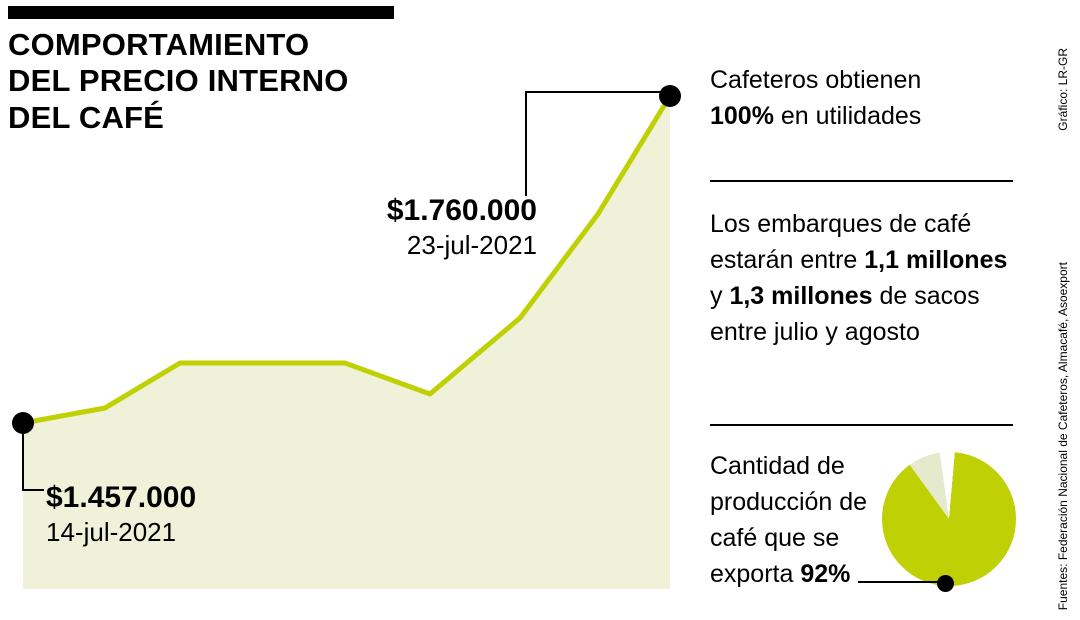  What do you see at coordinates (841, 242) in the screenshot?
I see `fact-text: Los embarques de café estarán entre` at bounding box center [841, 242].